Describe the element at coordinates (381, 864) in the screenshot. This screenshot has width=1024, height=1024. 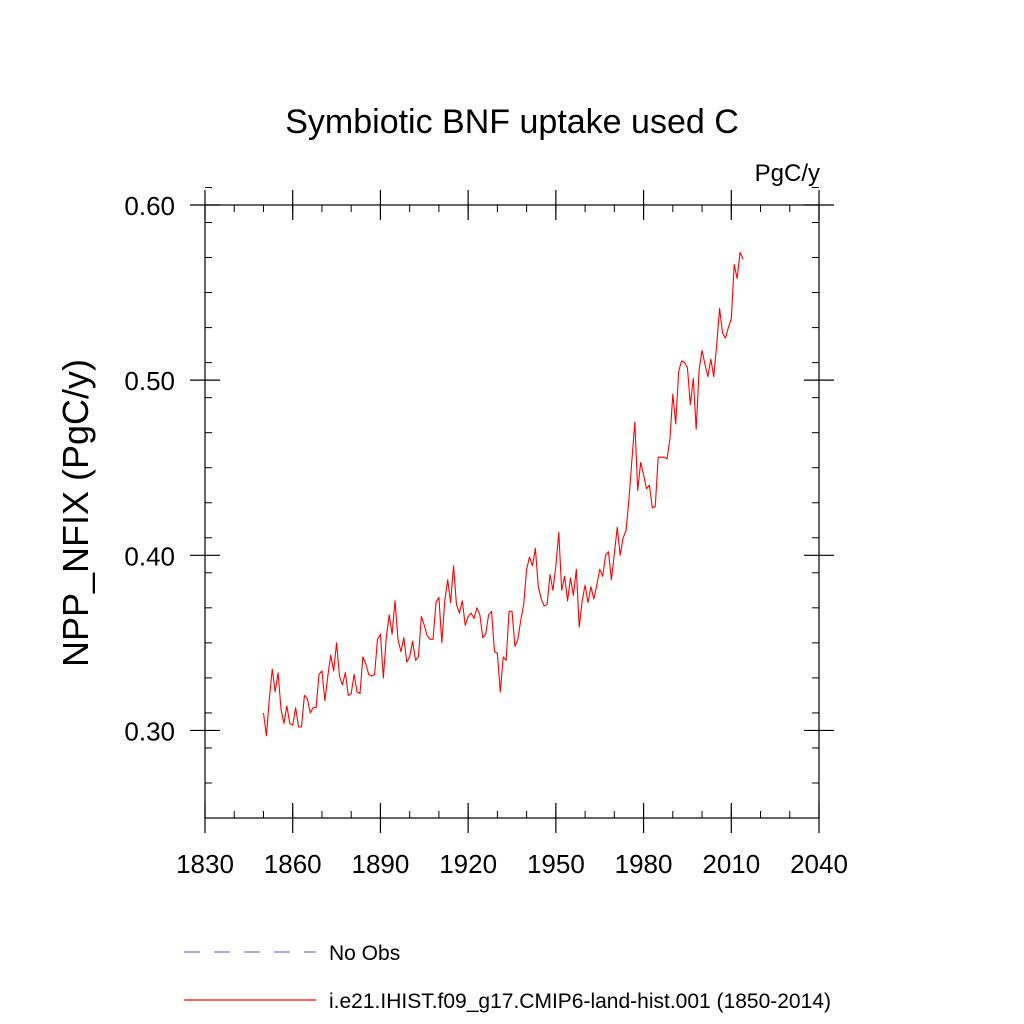
I see `x-tick-label: 1890` at that location.